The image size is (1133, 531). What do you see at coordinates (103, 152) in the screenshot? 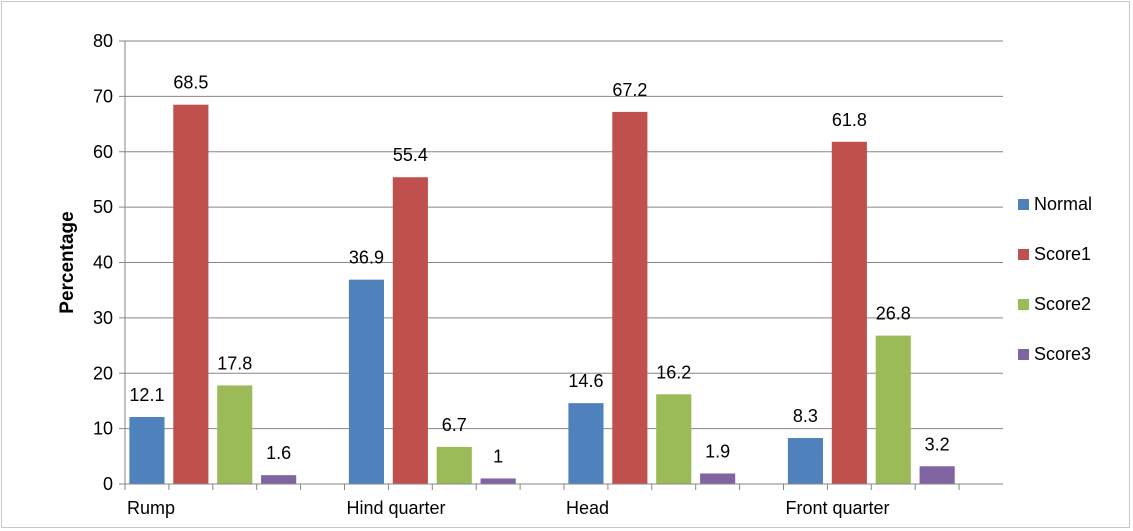
I see `y-tick-label-60: 60` at bounding box center [103, 152].